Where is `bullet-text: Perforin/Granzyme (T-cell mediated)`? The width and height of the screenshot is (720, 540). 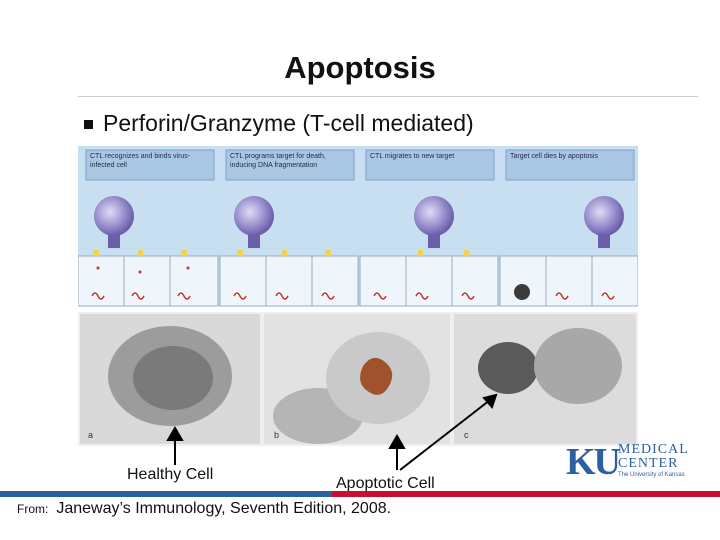 bullet-text: Perforin/Granzyme (T-cell mediated) is located at coordinates (288, 123).